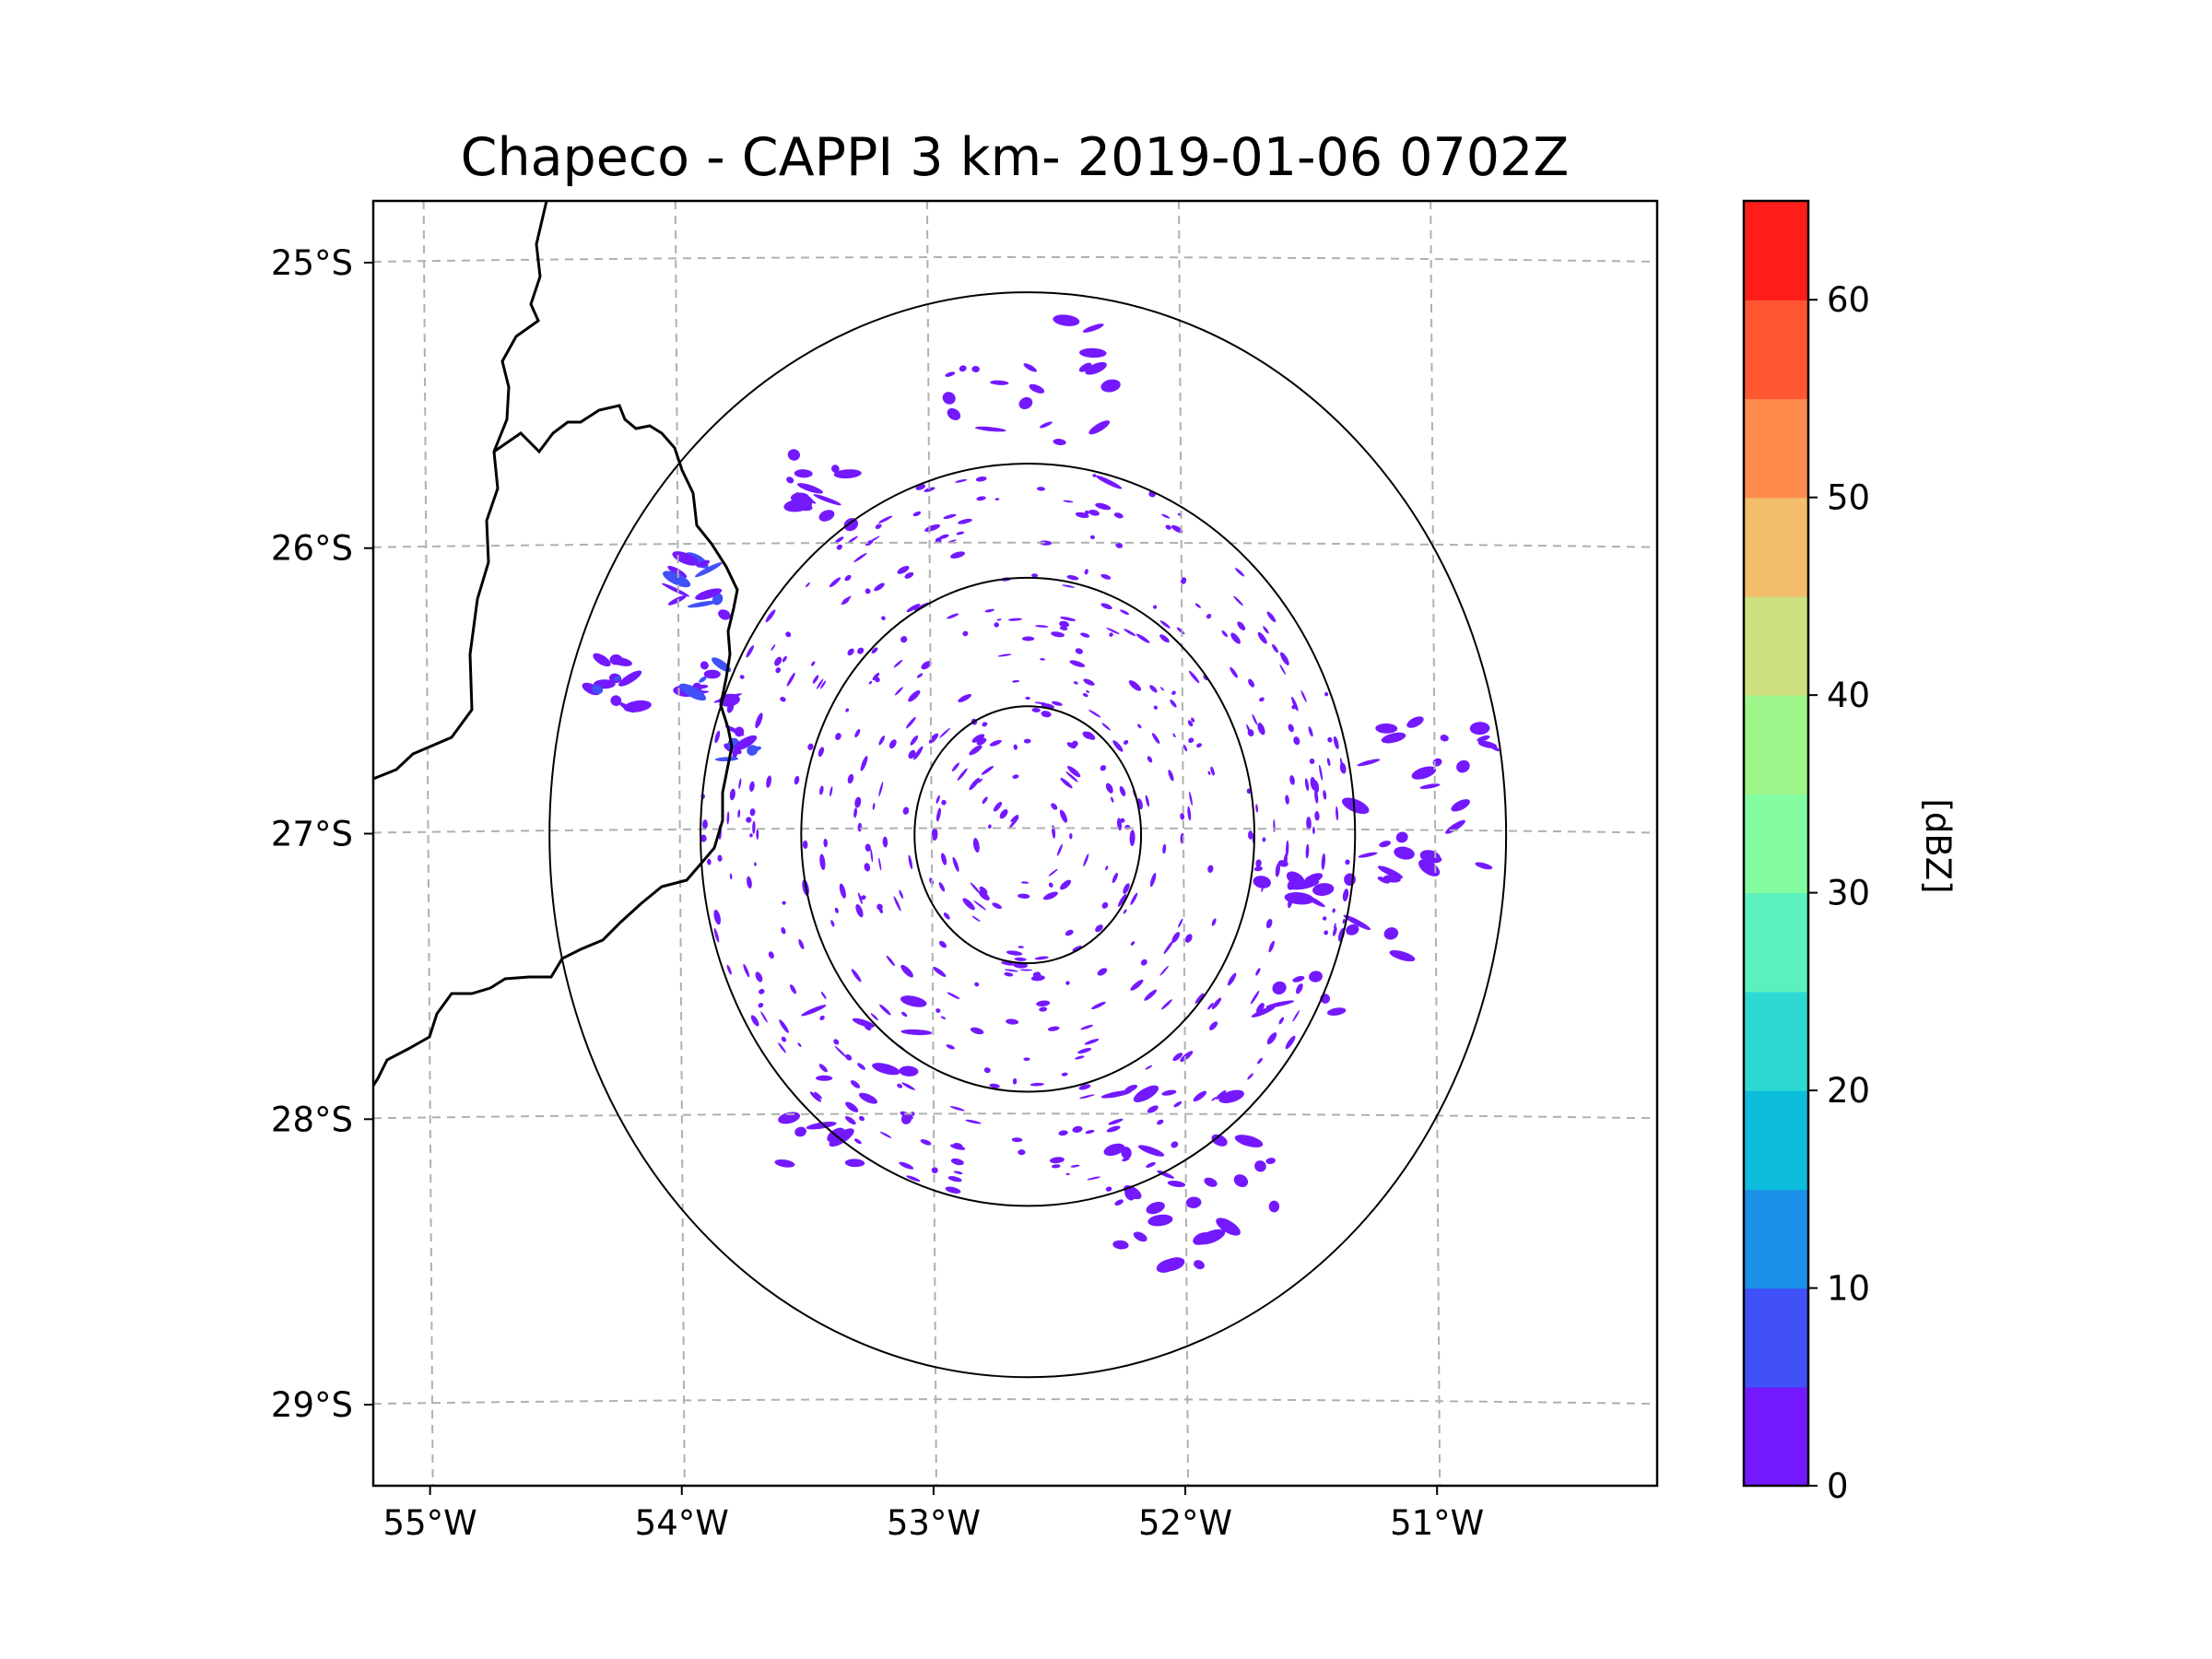  What do you see at coordinates (1776, 448) in the screenshot?
I see `colorbar-segment` at bounding box center [1776, 448].